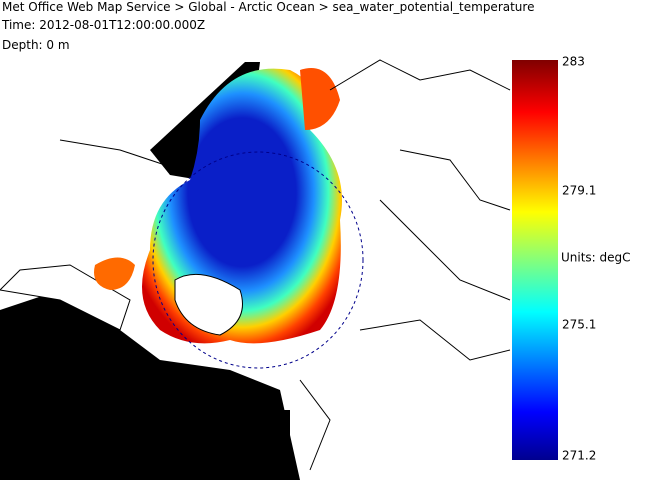 This screenshot has width=650, height=480. Describe the element at coordinates (535, 260) in the screenshot. I see `colorbar` at that location.